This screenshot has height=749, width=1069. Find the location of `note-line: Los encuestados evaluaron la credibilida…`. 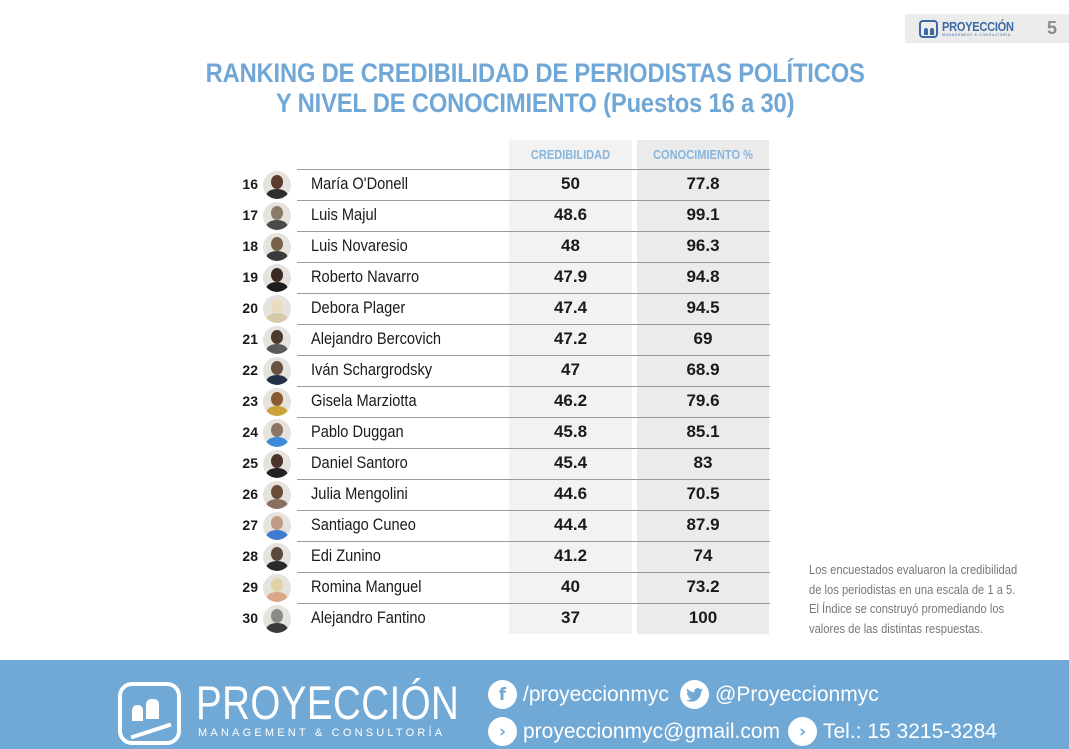

note-line: Los encuestados evaluaron la credibilida… is located at coordinates (913, 569).